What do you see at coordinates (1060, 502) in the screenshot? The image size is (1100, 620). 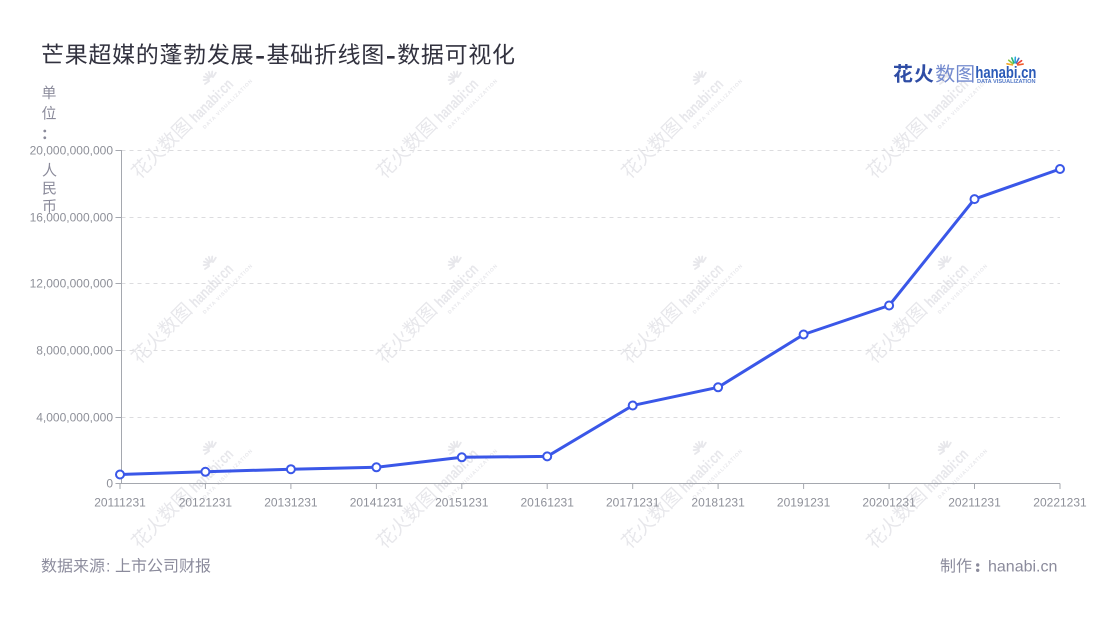 I see `svg-text: 20221231` at bounding box center [1060, 502].